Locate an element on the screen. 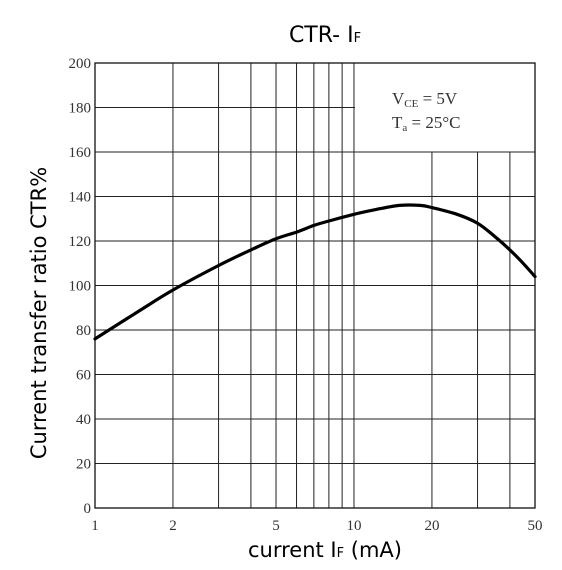 The height and width of the screenshot is (570, 562). y-tick-label: 0 is located at coordinates (88, 509).